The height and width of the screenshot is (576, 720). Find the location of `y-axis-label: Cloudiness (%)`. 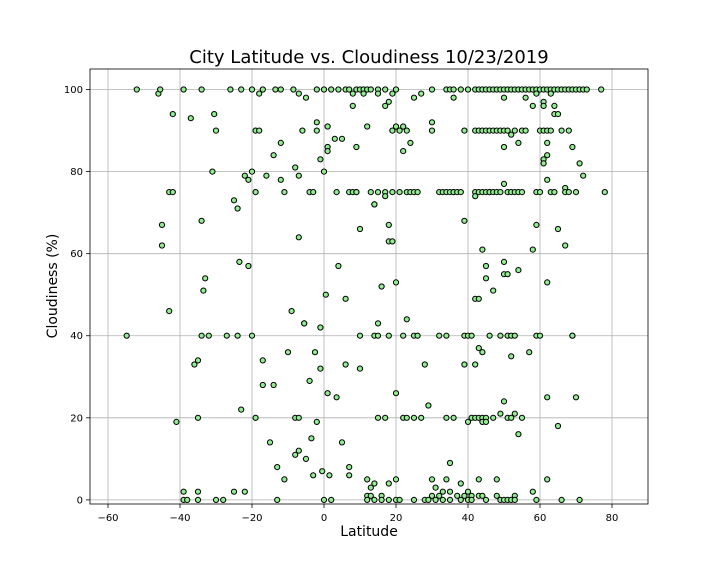

y-axis-label: Cloudiness (%) is located at coordinates (53, 286).